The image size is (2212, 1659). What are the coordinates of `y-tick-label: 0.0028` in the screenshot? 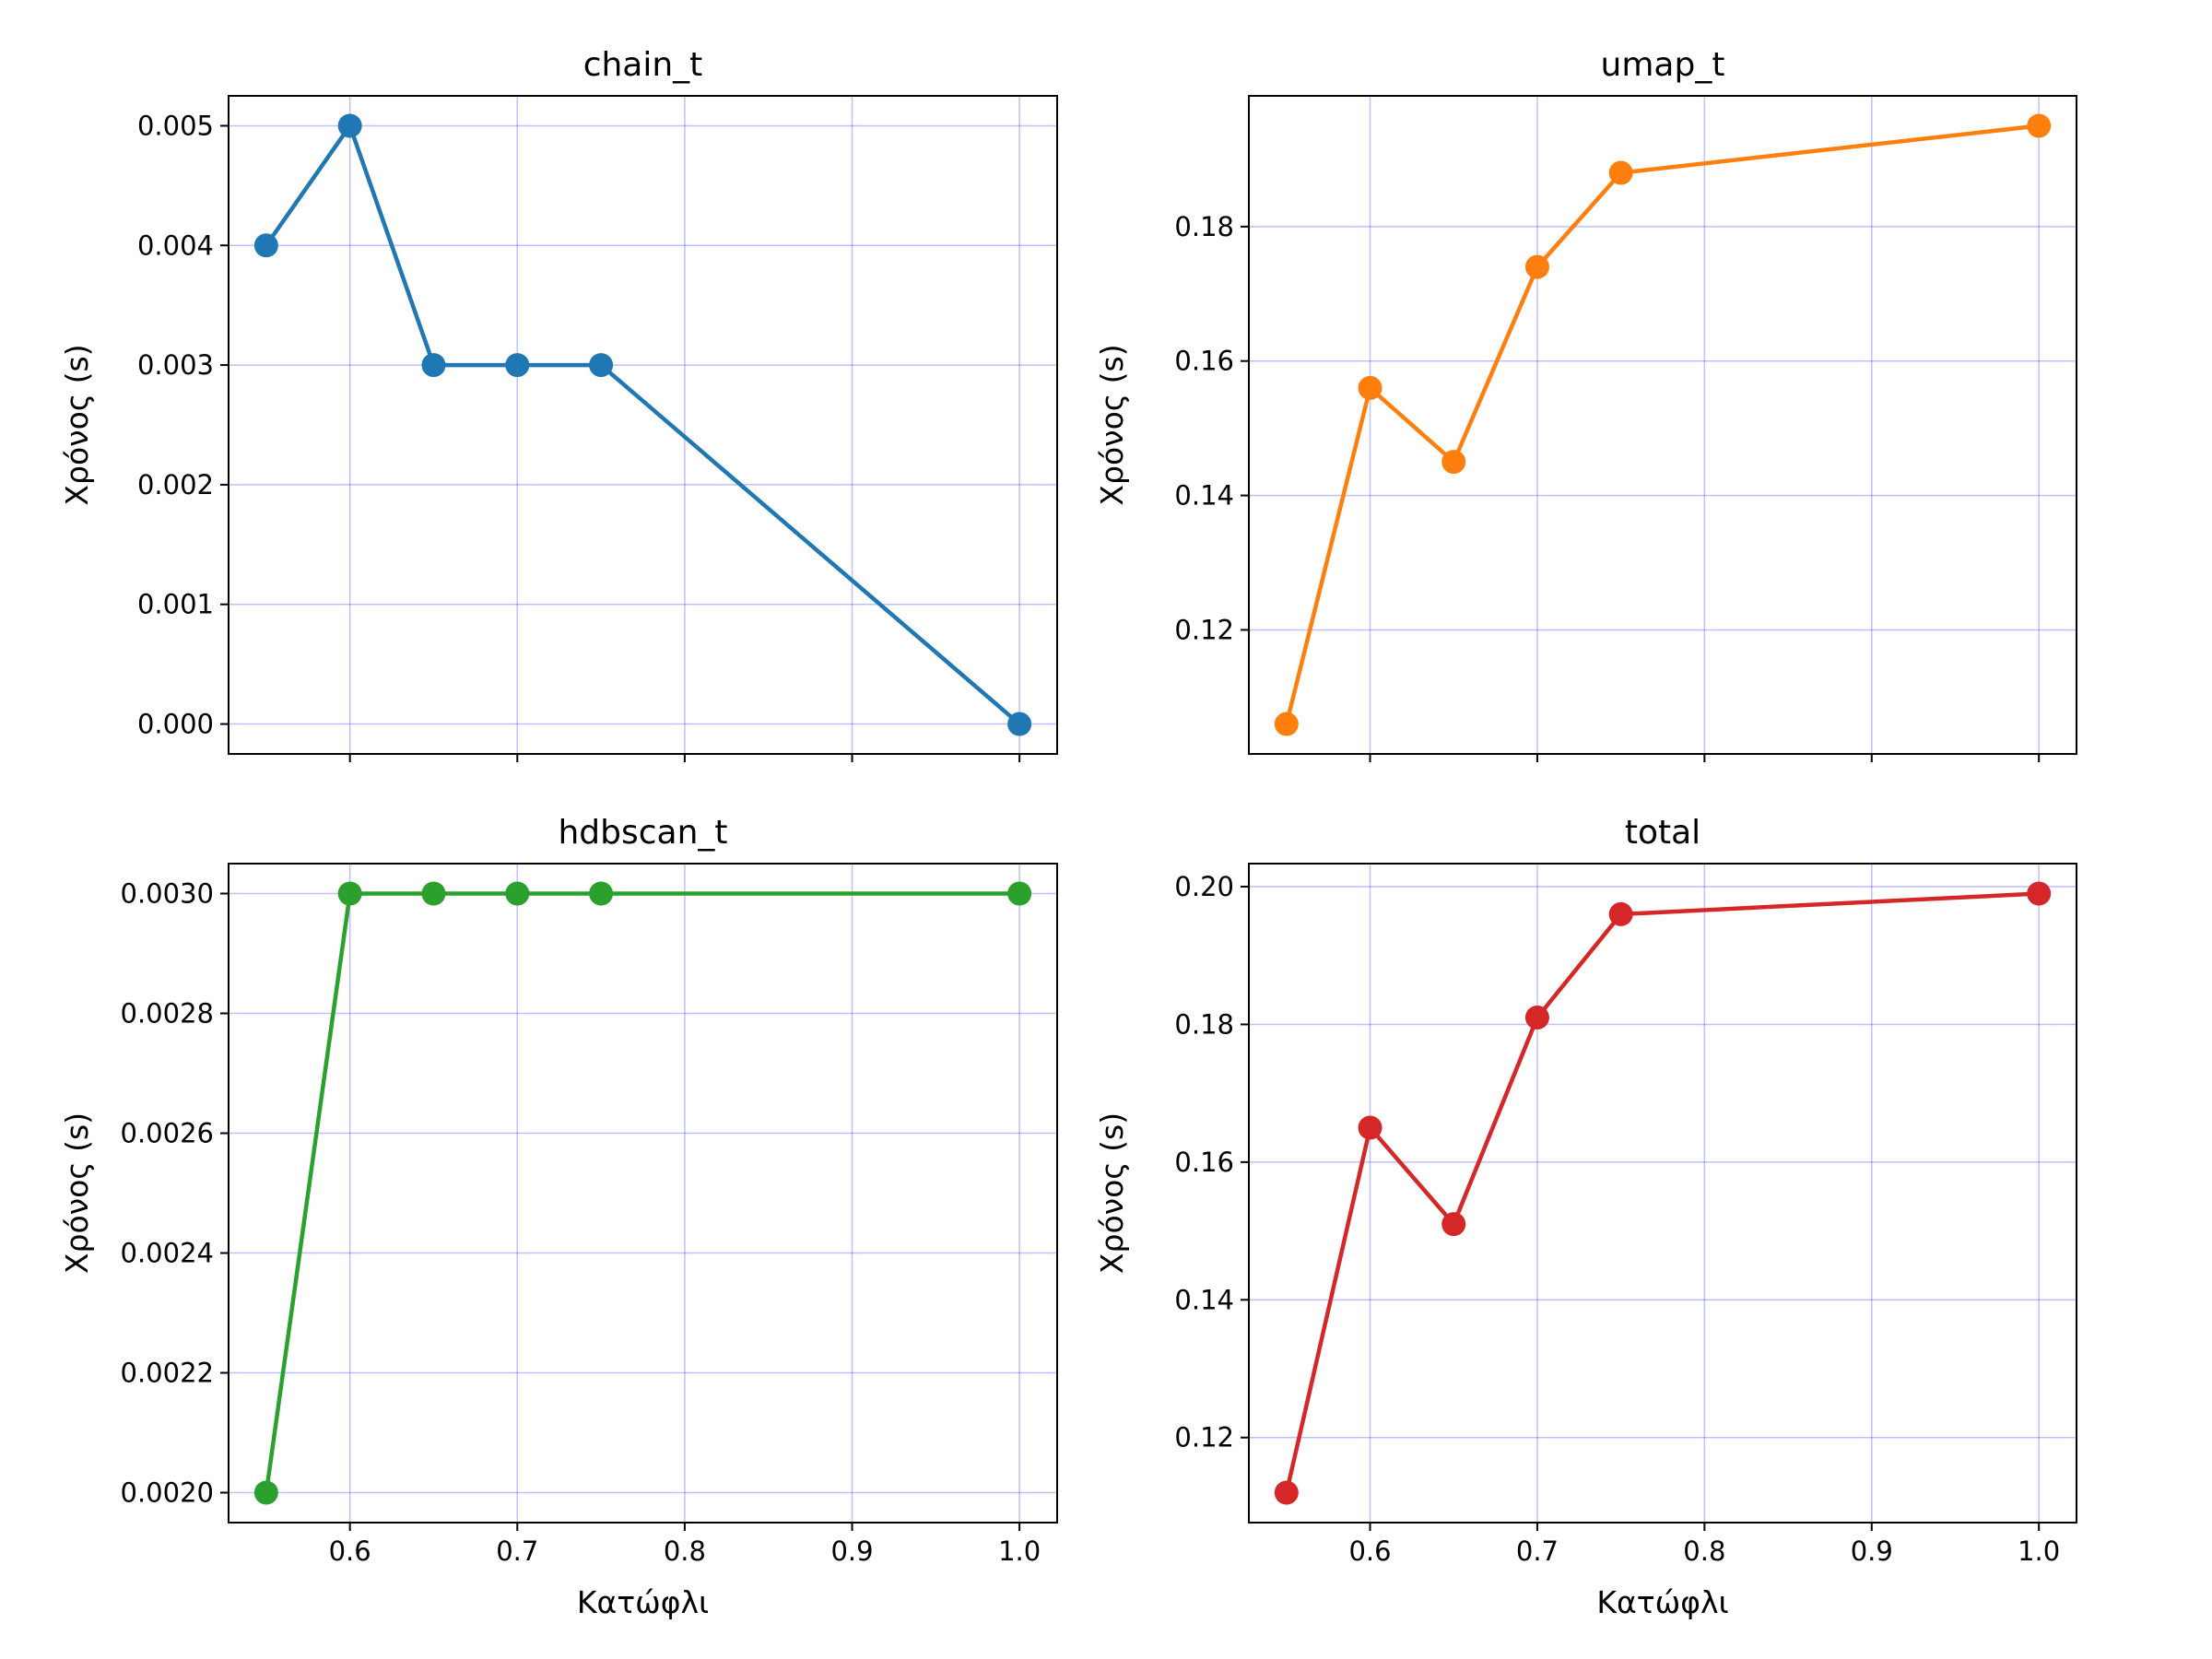 It's located at (167, 1014).